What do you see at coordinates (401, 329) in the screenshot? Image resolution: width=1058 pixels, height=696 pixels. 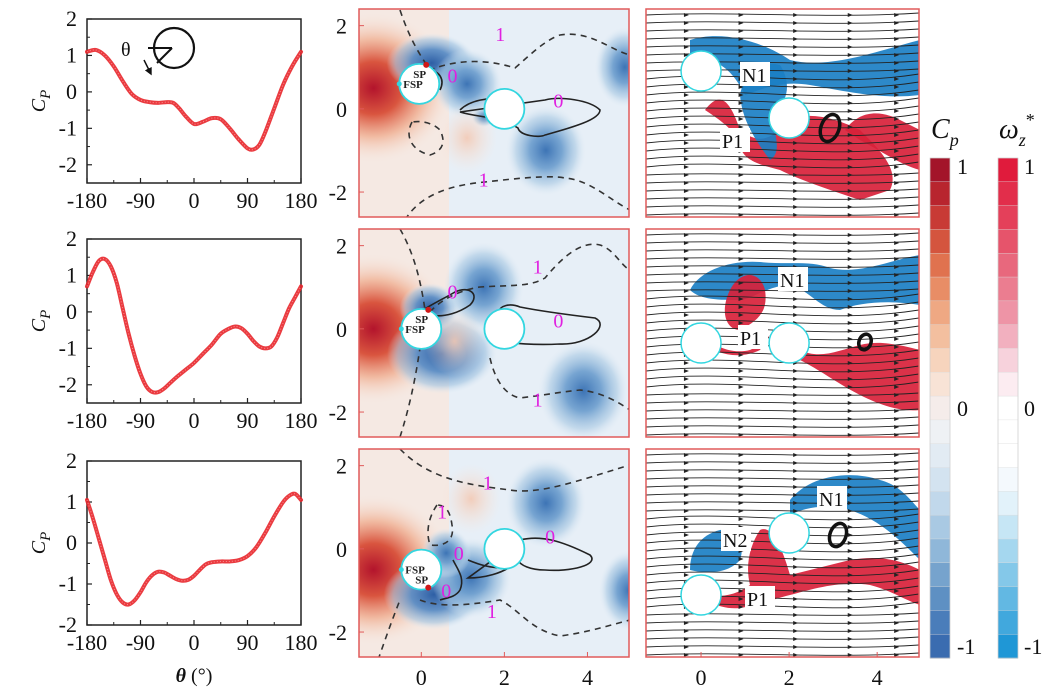 I see `front-stagnation-point-marker` at bounding box center [401, 329].